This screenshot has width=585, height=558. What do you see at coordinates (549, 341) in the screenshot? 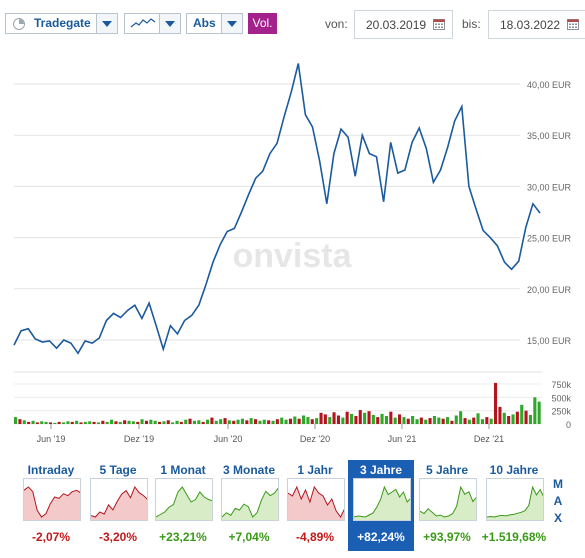
I see `price-tick-label: 15,00 EUR` at bounding box center [549, 341].